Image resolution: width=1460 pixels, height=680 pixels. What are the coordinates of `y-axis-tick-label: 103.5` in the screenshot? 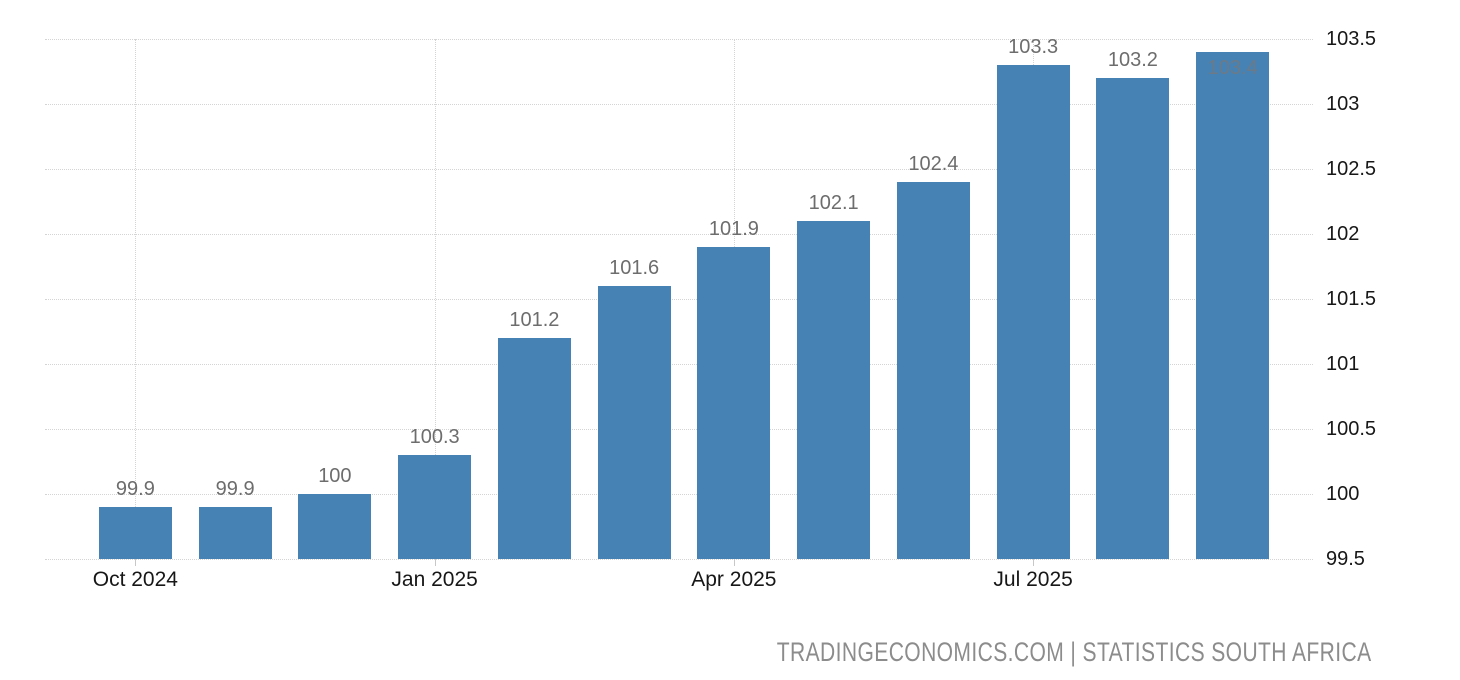 It's located at (1351, 39).